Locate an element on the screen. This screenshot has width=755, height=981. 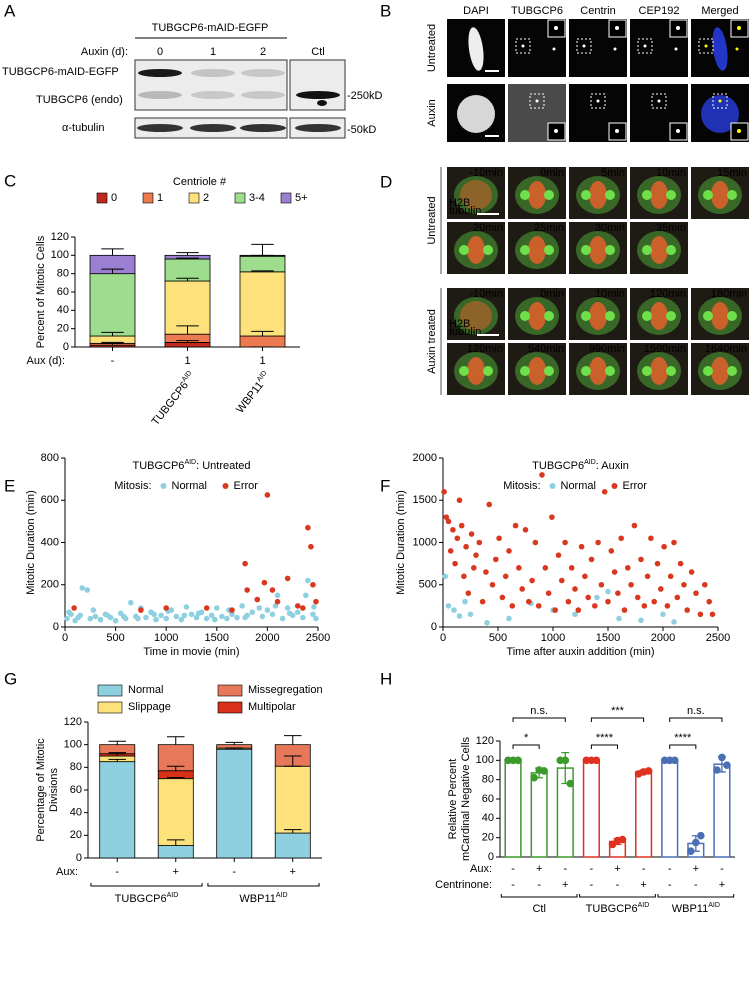
blot-band is located at coordinates (318, 95).